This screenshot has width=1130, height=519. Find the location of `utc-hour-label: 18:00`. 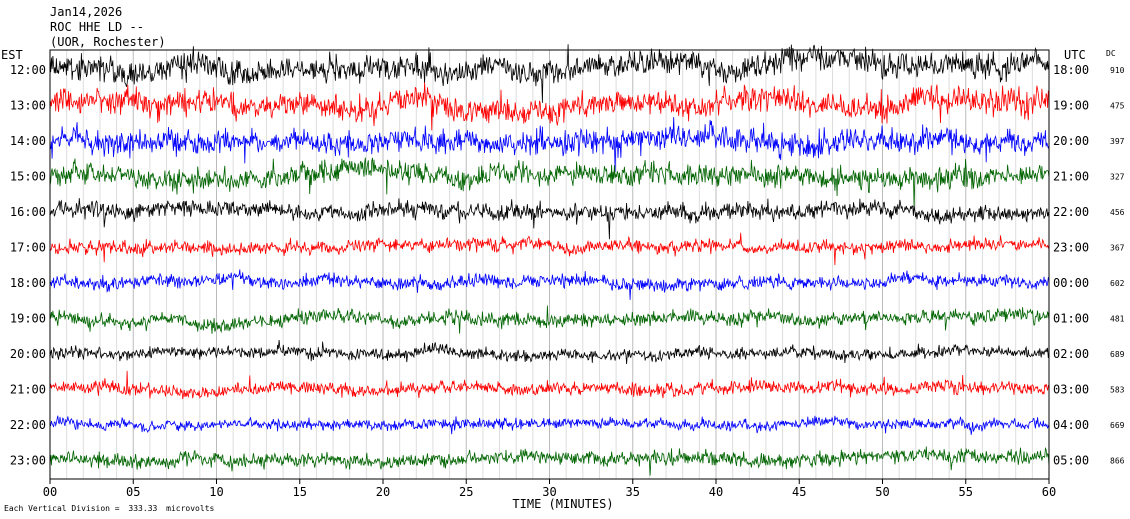

utc-hour-label: 18:00 is located at coordinates (1071, 70).